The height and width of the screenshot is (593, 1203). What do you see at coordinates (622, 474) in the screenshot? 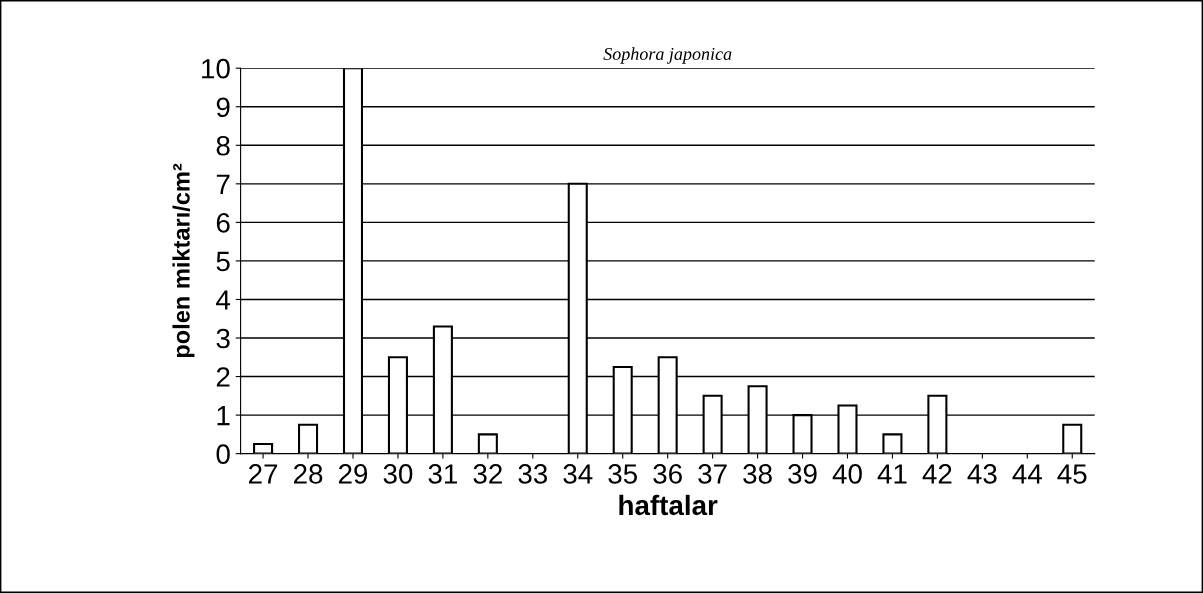
I see `x-tick-label: 35` at bounding box center [622, 474].